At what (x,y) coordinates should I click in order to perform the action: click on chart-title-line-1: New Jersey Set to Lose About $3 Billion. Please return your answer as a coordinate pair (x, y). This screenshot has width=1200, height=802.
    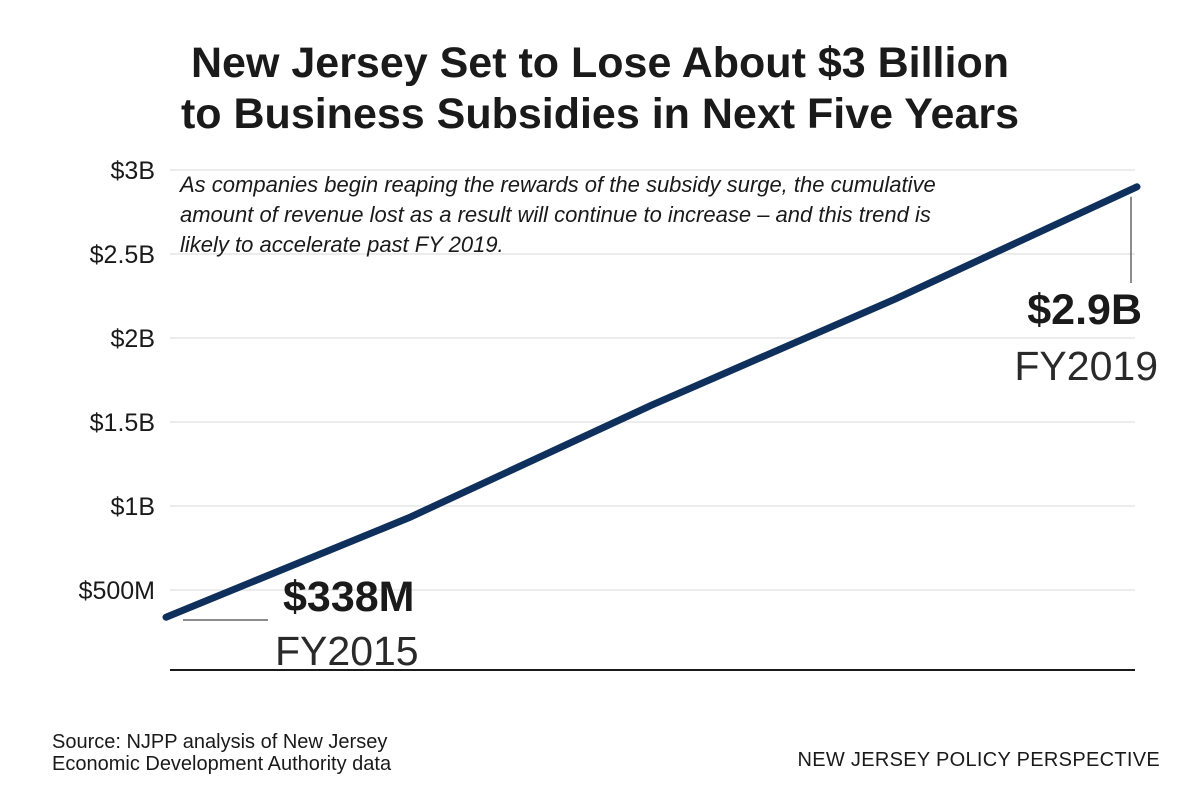
    Looking at the image, I should click on (600, 63).